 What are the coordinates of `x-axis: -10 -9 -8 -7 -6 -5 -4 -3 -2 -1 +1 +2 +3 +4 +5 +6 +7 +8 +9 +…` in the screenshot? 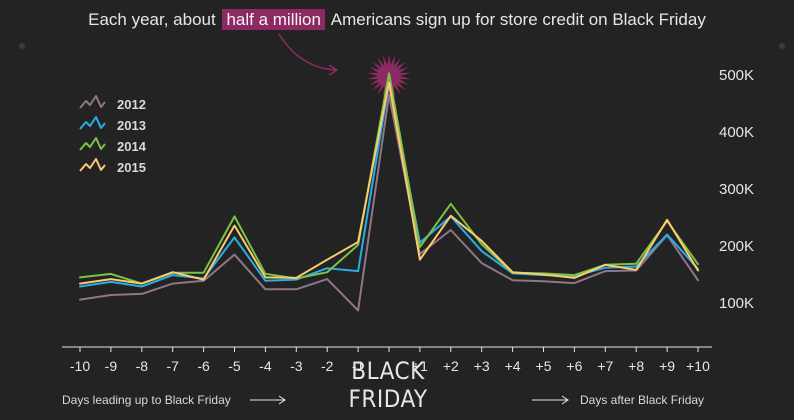 It's located at (390, 360).